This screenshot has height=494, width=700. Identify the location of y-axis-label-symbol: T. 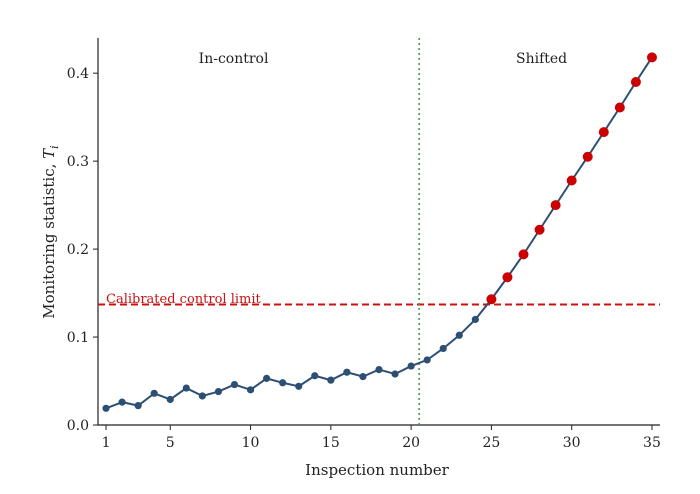
(49, 153).